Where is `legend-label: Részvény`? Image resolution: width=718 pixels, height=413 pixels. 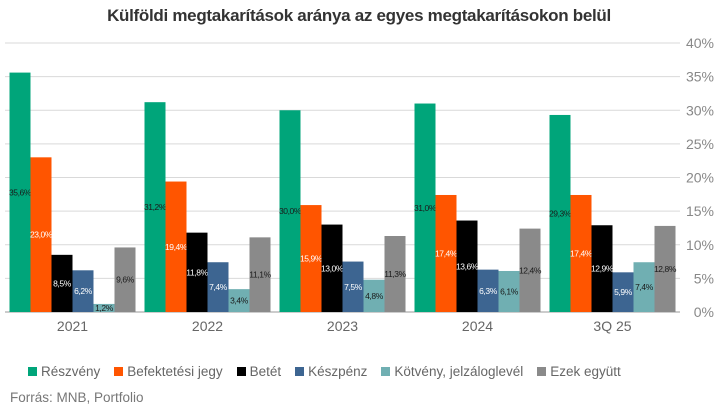 legend-label: Részvény is located at coordinates (71, 371).